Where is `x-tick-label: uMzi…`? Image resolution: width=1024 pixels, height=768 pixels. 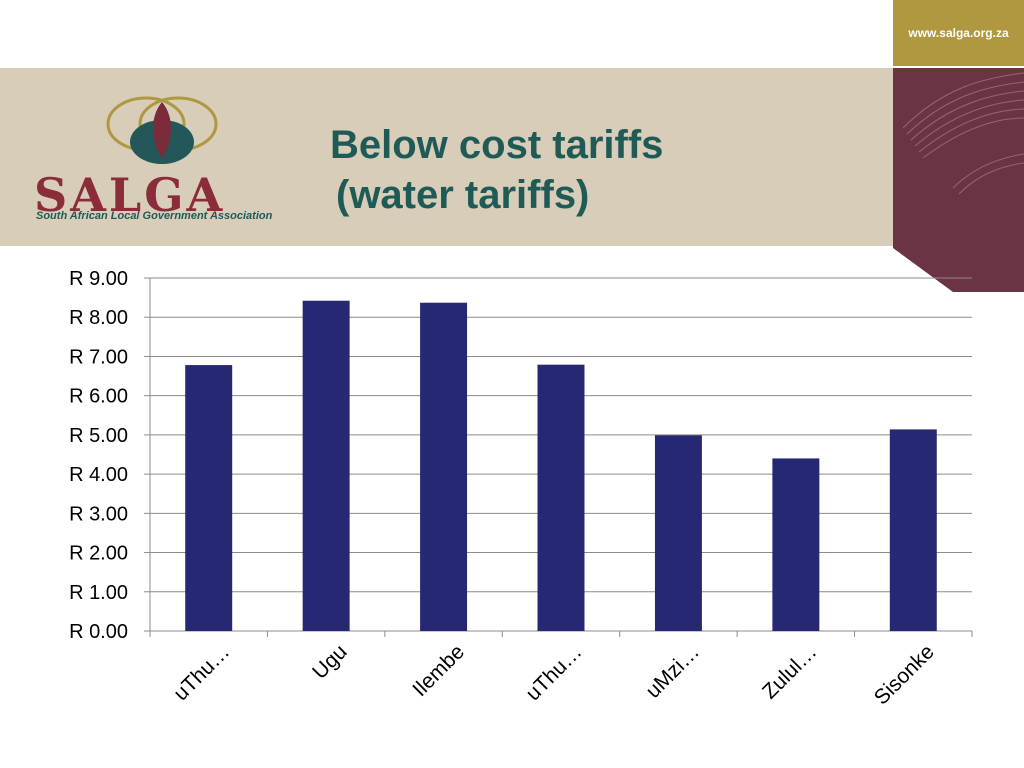 x-tick-label: uMzi… is located at coordinates (672, 671).